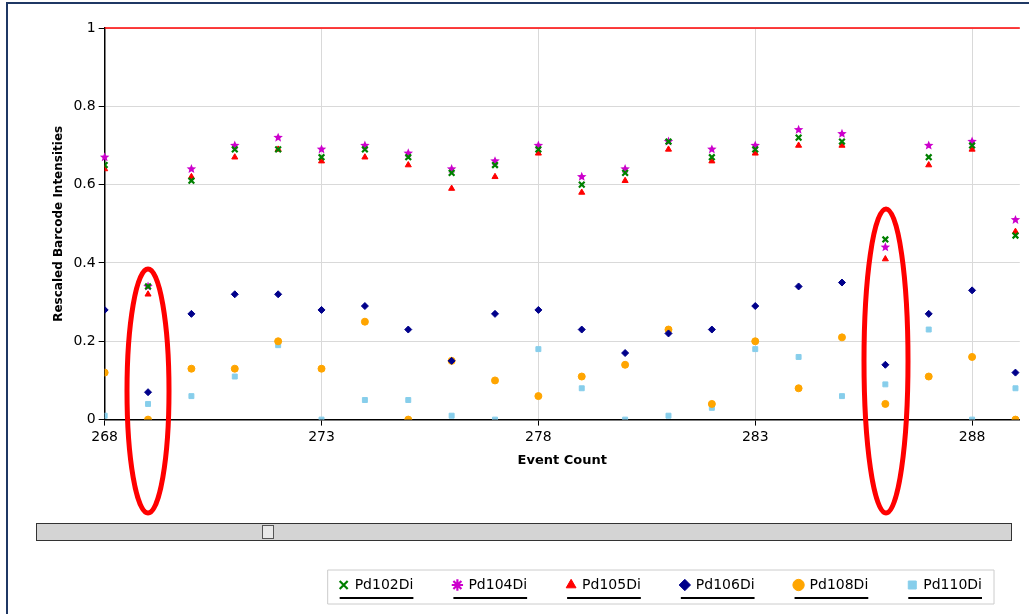  What do you see at coordinates (538, 435) in the screenshot?
I see `x-tick-label: 278` at bounding box center [538, 435].